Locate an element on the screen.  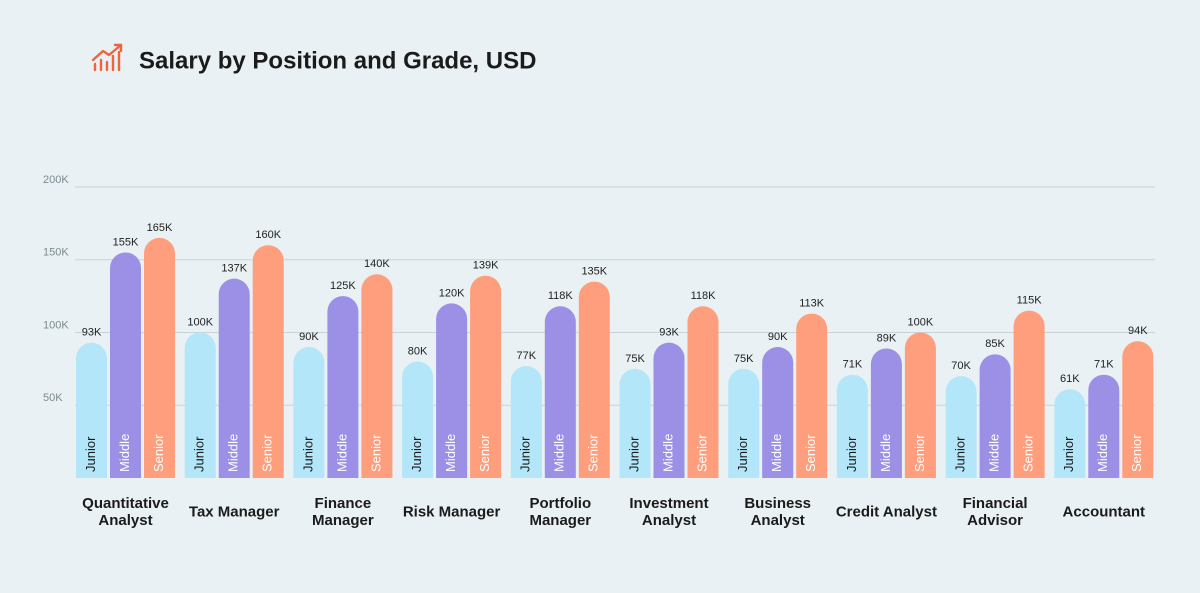
value-label: 113K is located at coordinates (812, 303).